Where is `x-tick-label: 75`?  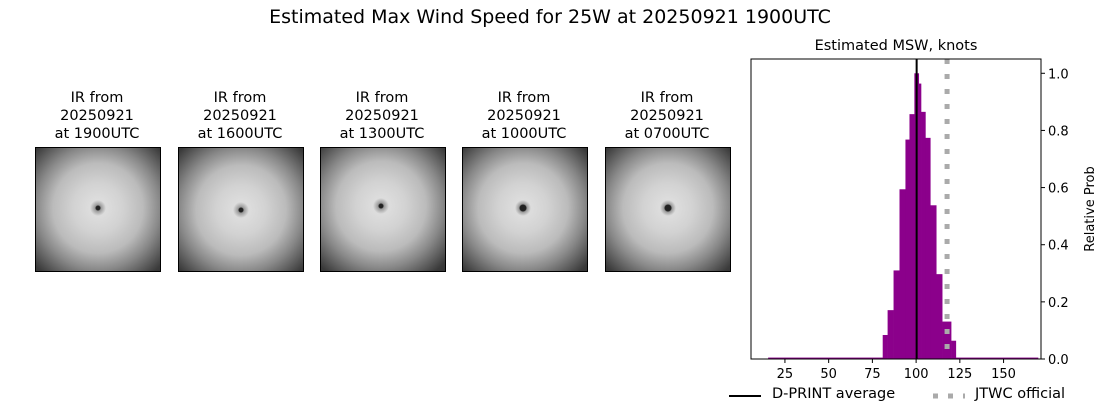
x-tick-label: 75 is located at coordinates (872, 374).